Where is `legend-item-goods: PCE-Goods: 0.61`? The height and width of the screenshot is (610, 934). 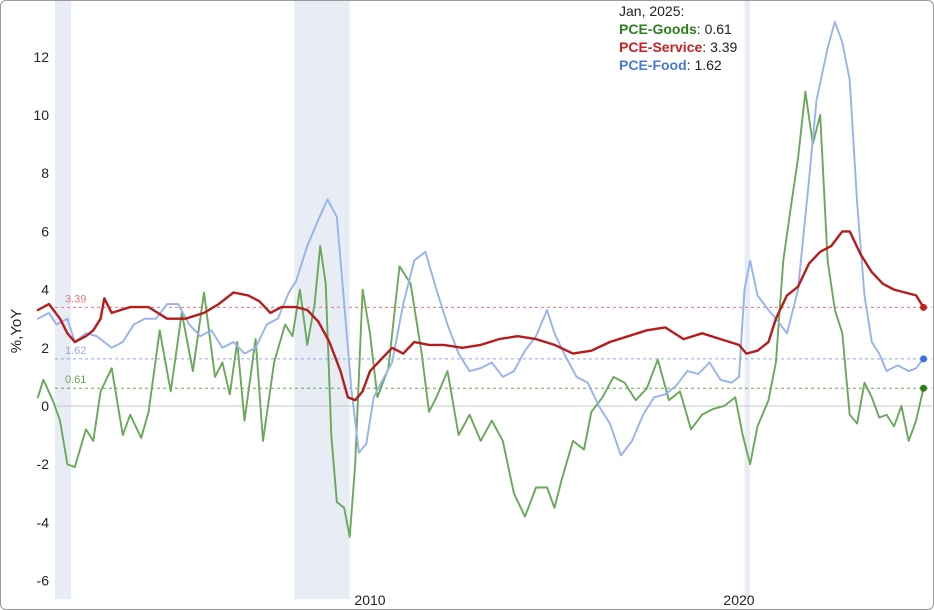
legend-item-goods: PCE-Goods: 0.61 is located at coordinates (675, 29).